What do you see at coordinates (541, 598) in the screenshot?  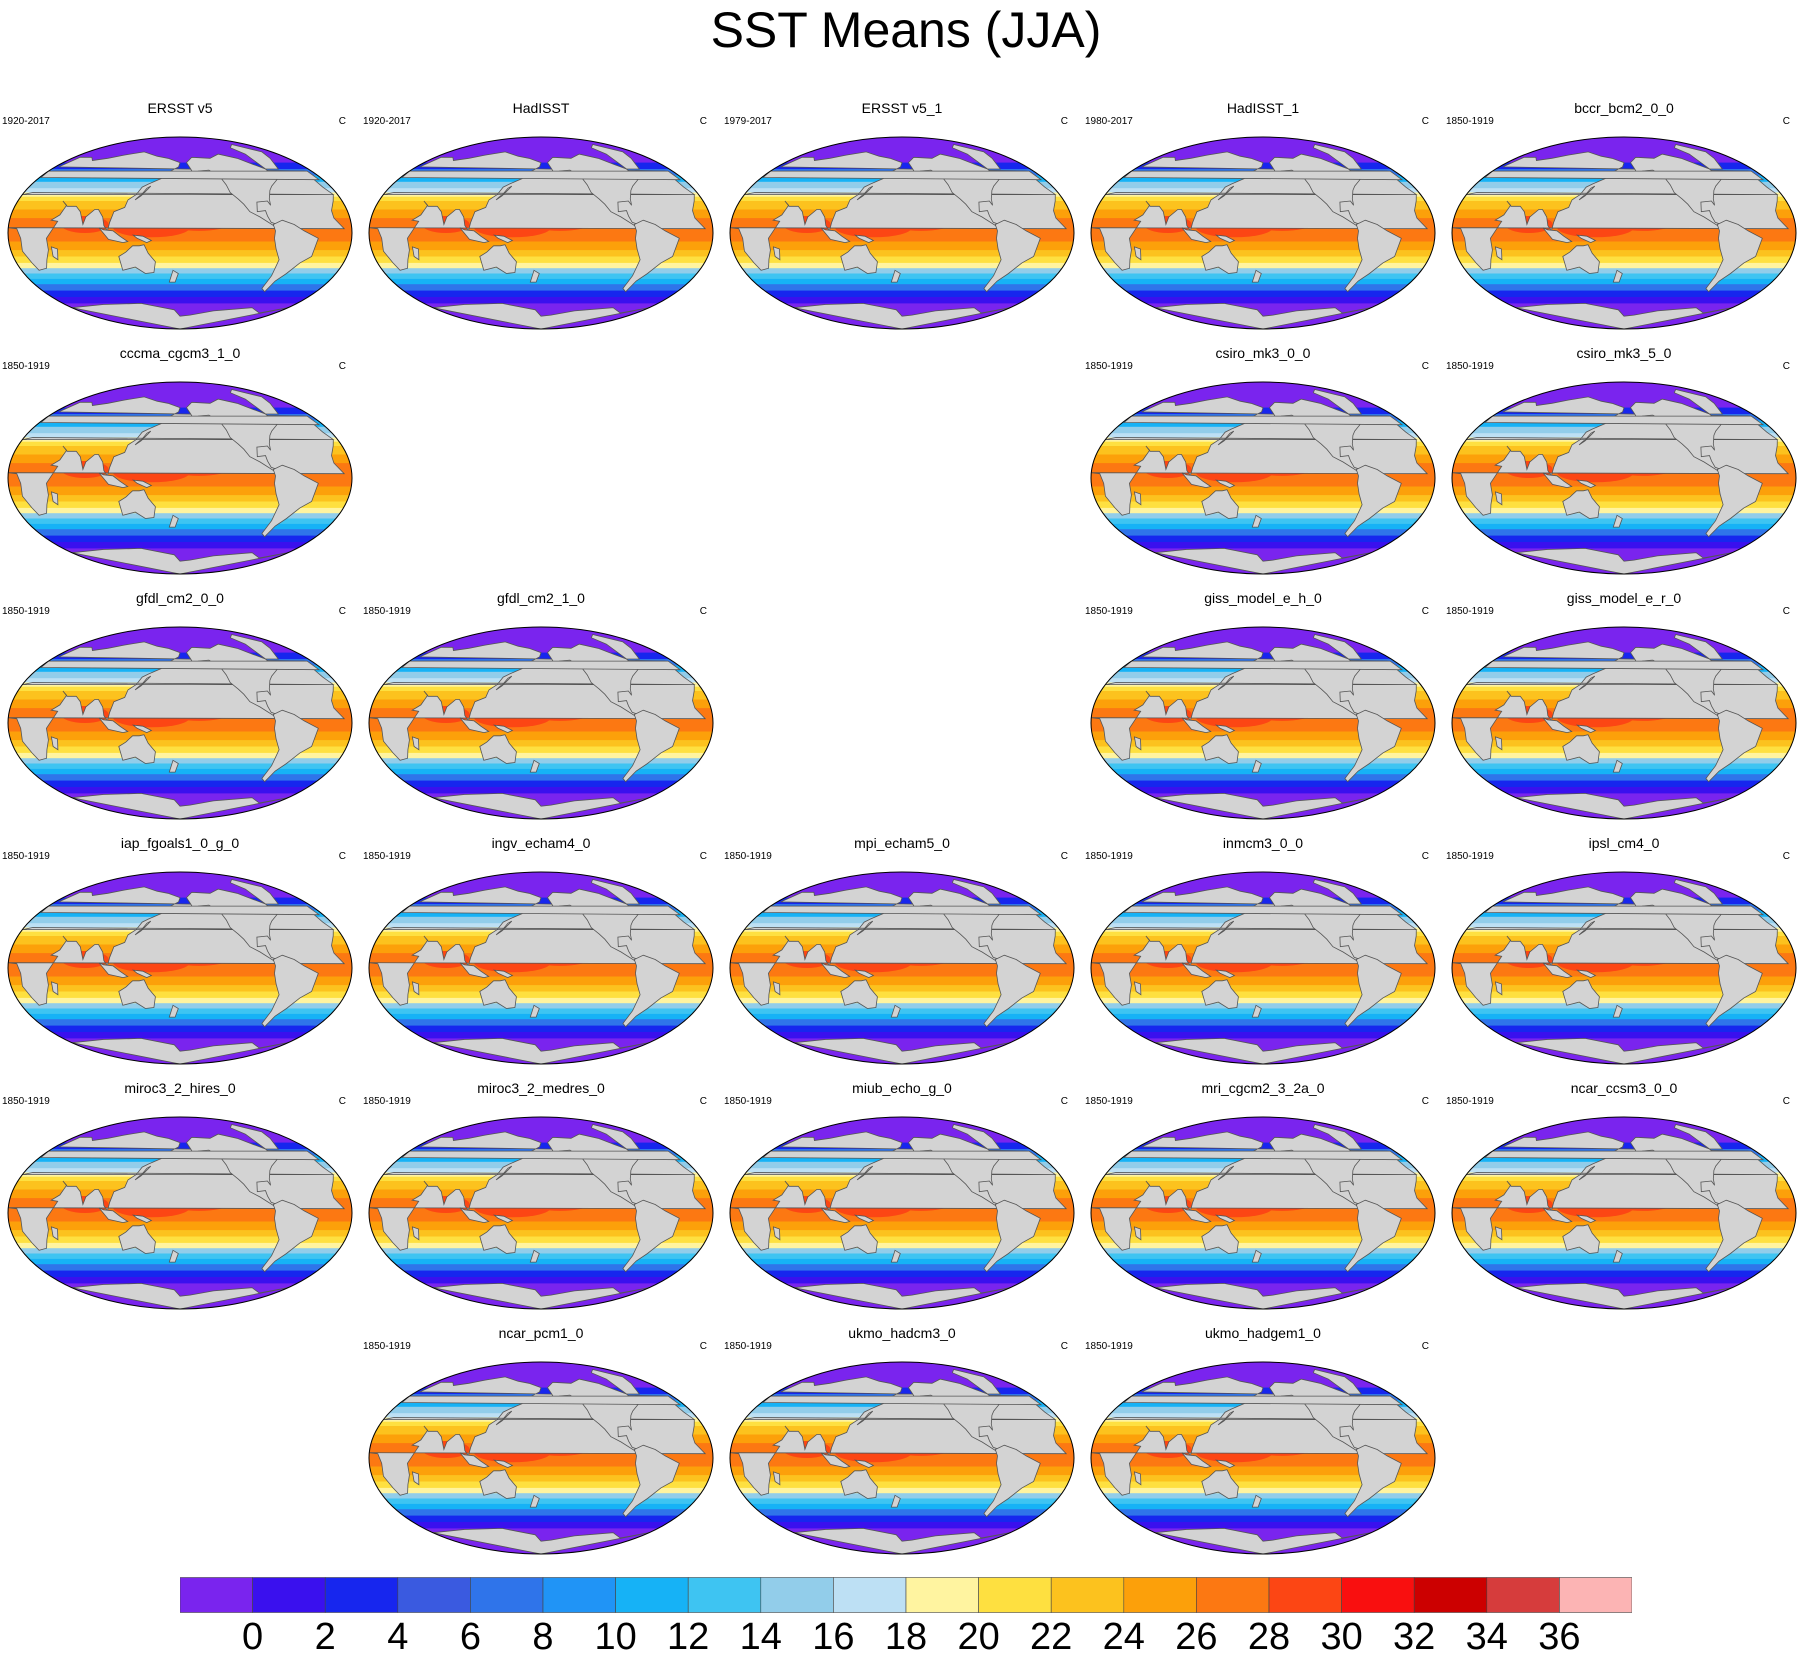 I see `panel-title: gfdl_cm2_1_0` at bounding box center [541, 598].